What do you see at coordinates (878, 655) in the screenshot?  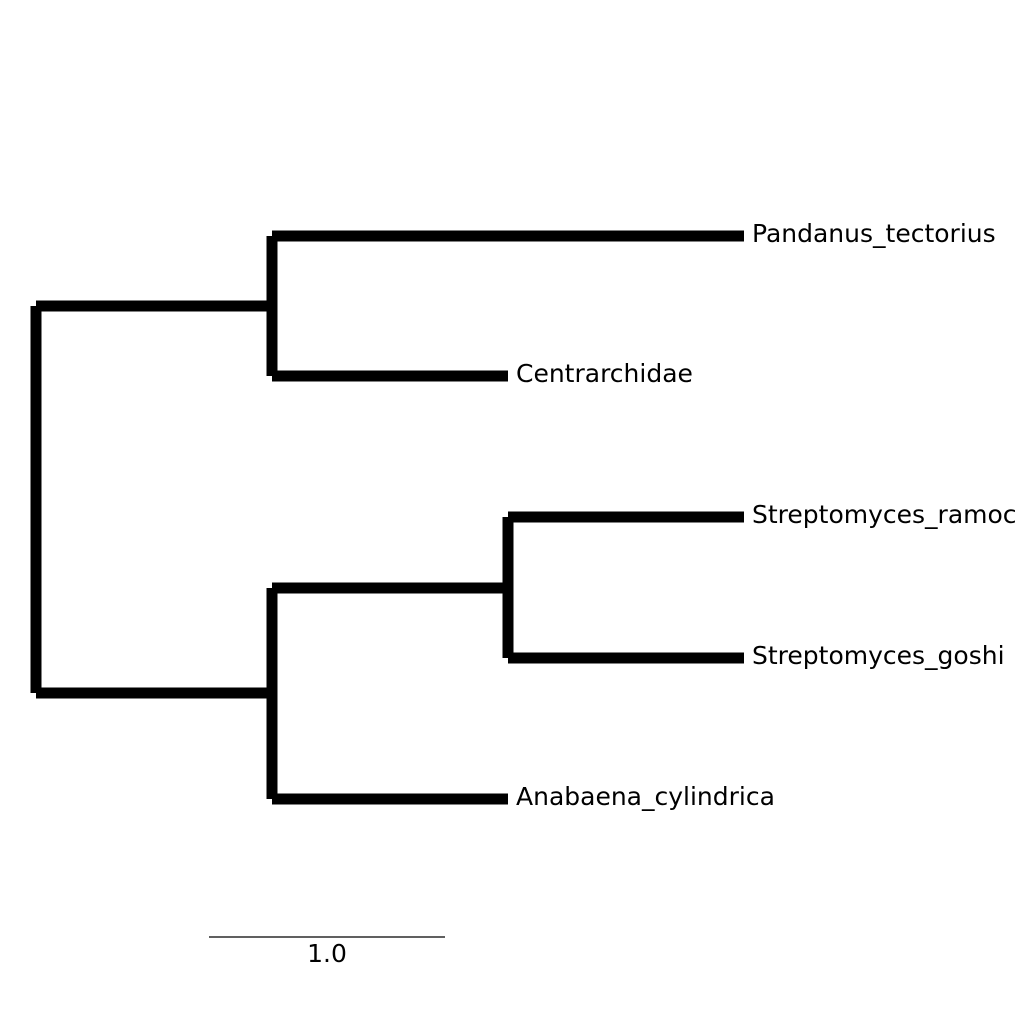 I see `leaf-label-streptomyces-goshi: Streptomyces_goshi` at bounding box center [878, 655].